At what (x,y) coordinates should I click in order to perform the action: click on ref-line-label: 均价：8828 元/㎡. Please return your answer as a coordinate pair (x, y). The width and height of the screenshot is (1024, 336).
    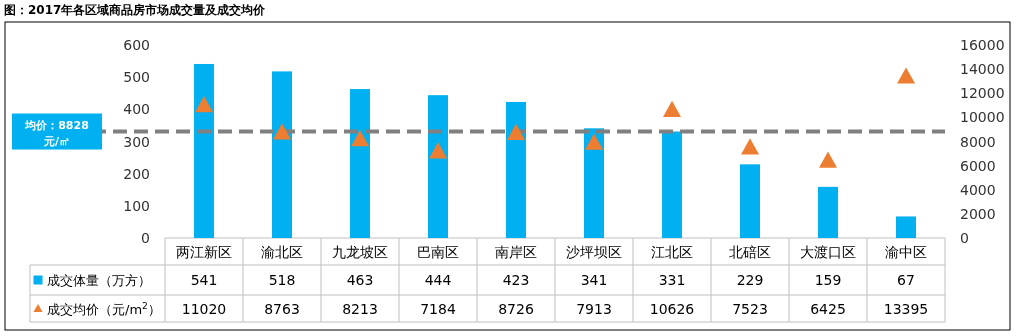
    Looking at the image, I should click on (56, 133).